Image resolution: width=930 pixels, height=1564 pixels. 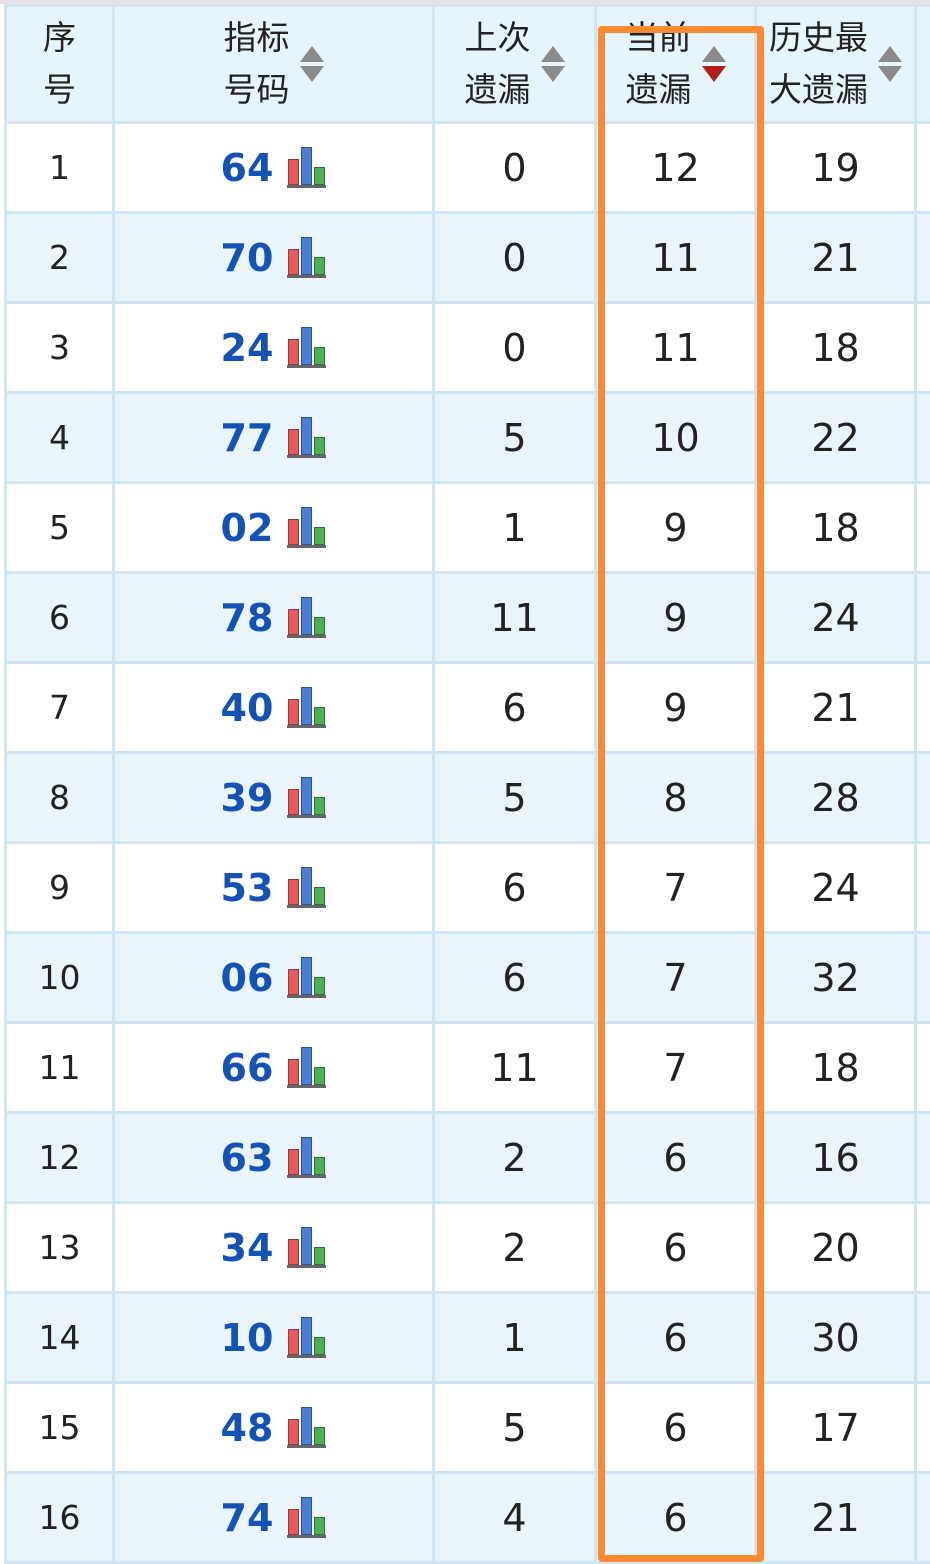 I want to click on number-link: 63, so click(x=247, y=1157).